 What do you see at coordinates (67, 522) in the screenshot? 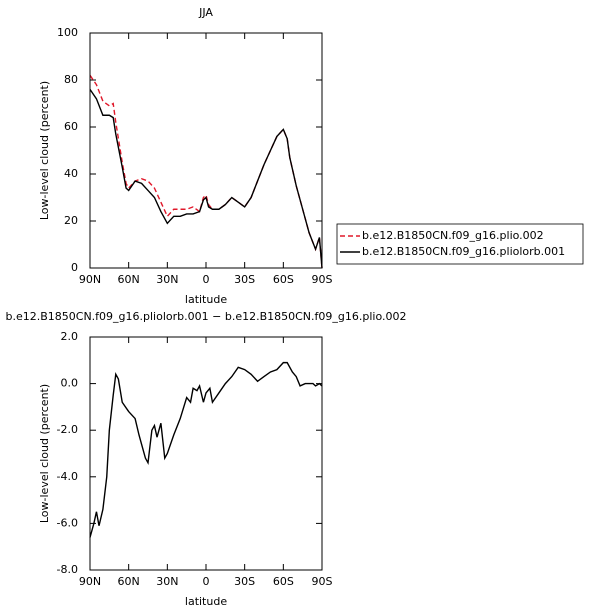
I see `y-tick-label: -6.0` at bounding box center [67, 522].